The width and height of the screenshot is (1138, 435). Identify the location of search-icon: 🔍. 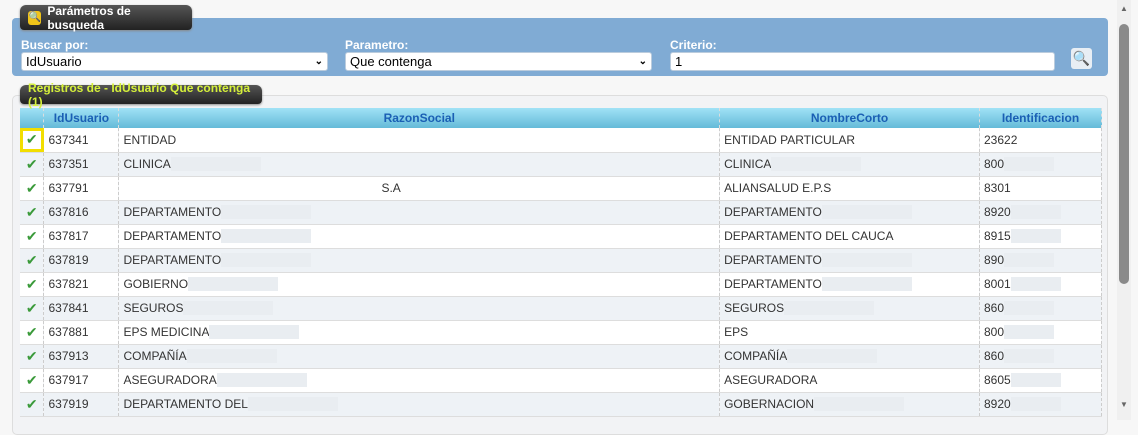
(35, 17).